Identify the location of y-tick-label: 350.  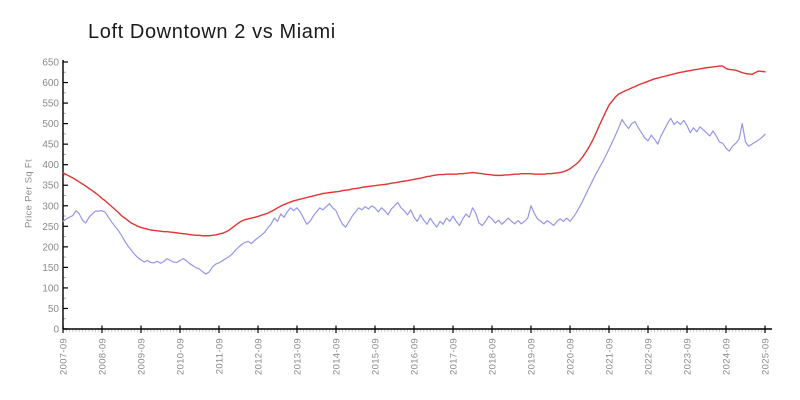
(50, 186).